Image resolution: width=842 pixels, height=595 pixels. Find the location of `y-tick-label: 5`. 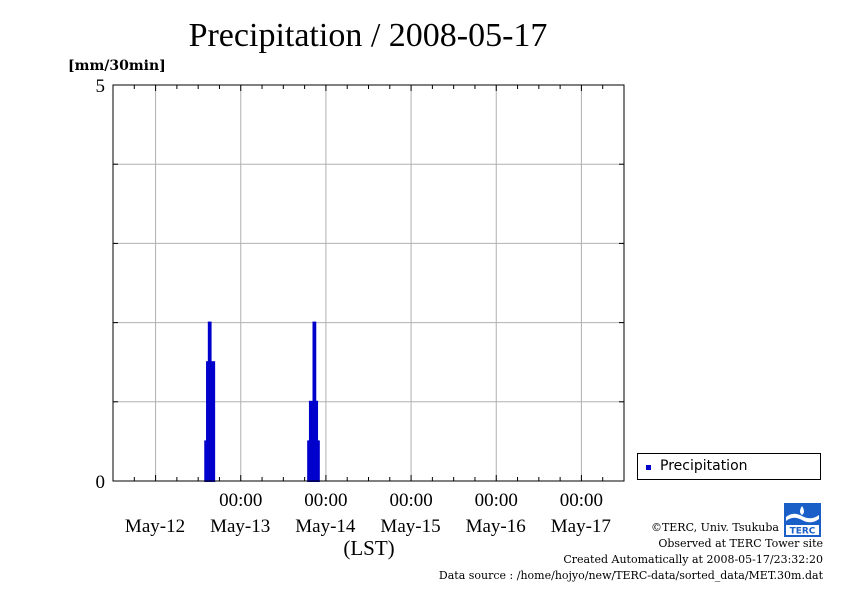

y-tick-label: 5 is located at coordinates (101, 86).